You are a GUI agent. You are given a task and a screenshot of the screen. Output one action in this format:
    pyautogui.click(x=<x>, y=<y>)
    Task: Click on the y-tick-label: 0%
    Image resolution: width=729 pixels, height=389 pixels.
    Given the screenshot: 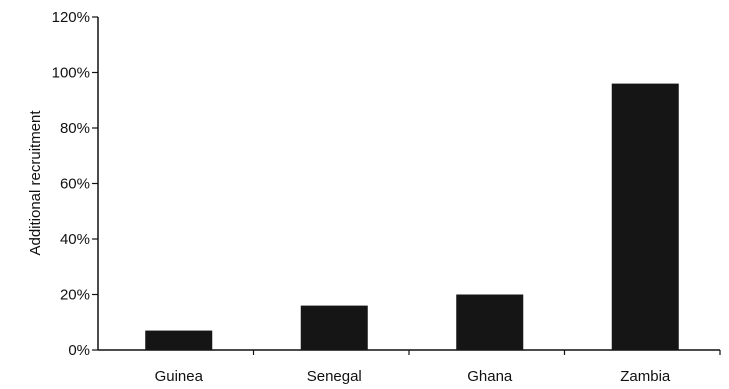 What is the action you would take?
    pyautogui.click(x=79, y=350)
    